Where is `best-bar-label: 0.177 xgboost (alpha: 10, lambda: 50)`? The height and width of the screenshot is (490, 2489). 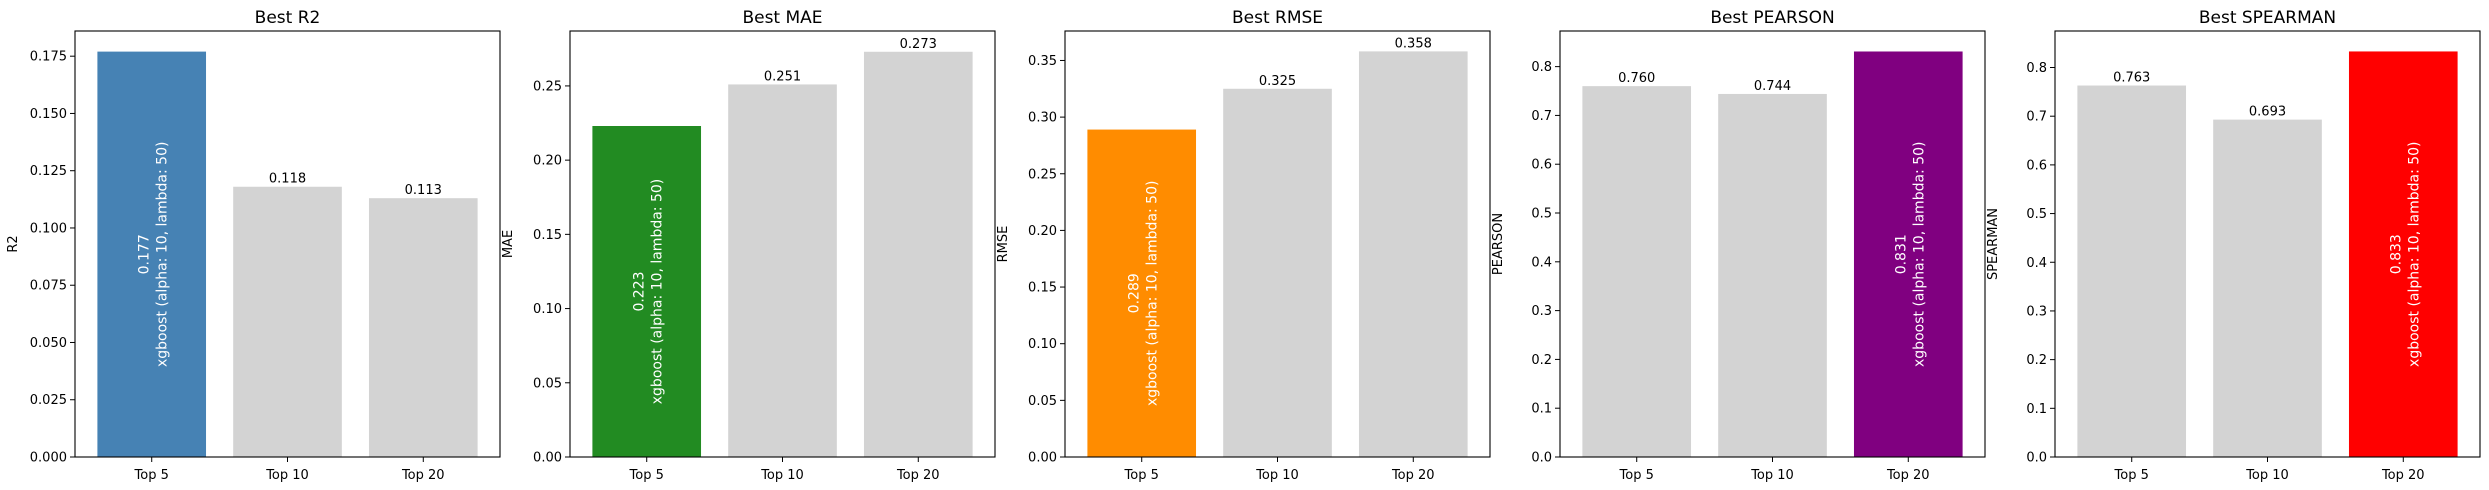 best-bar-label: 0.177 xgboost (alpha: 10, lambda: 50) is located at coordinates (154, 254).